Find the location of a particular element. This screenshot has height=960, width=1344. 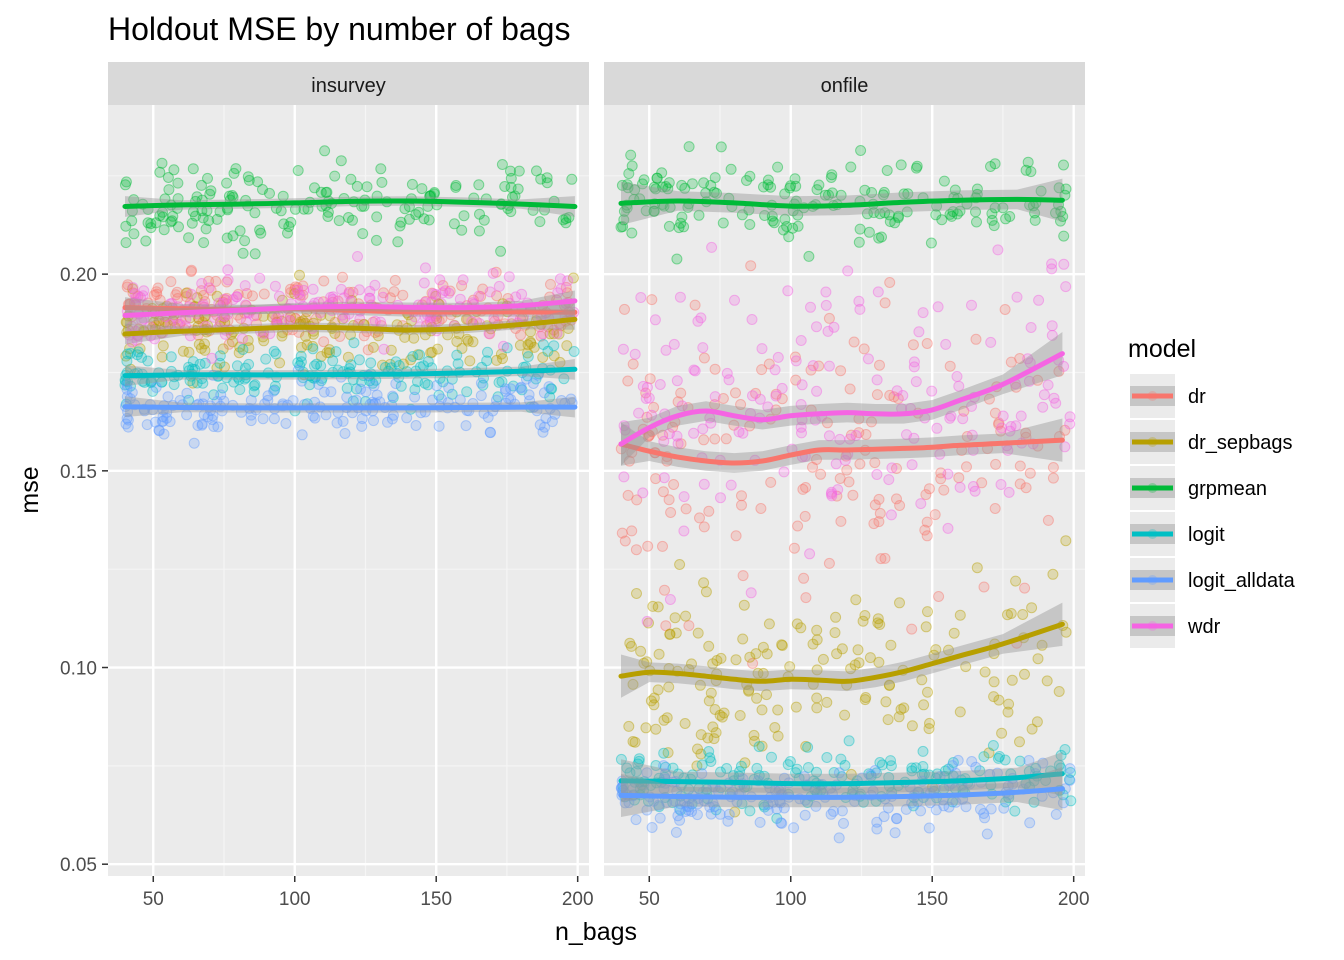

smooth-line-logit_alldata is located at coordinates (841, 793).